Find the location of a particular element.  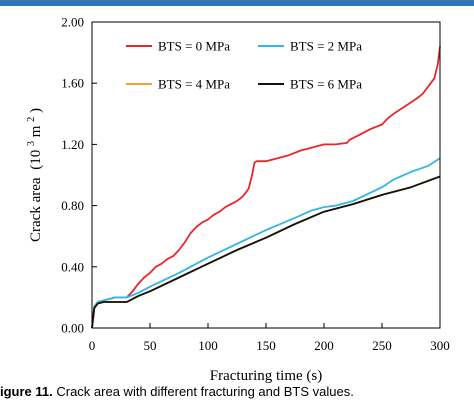

y-axis-label-unit-open: (10 is located at coordinates (36, 160).